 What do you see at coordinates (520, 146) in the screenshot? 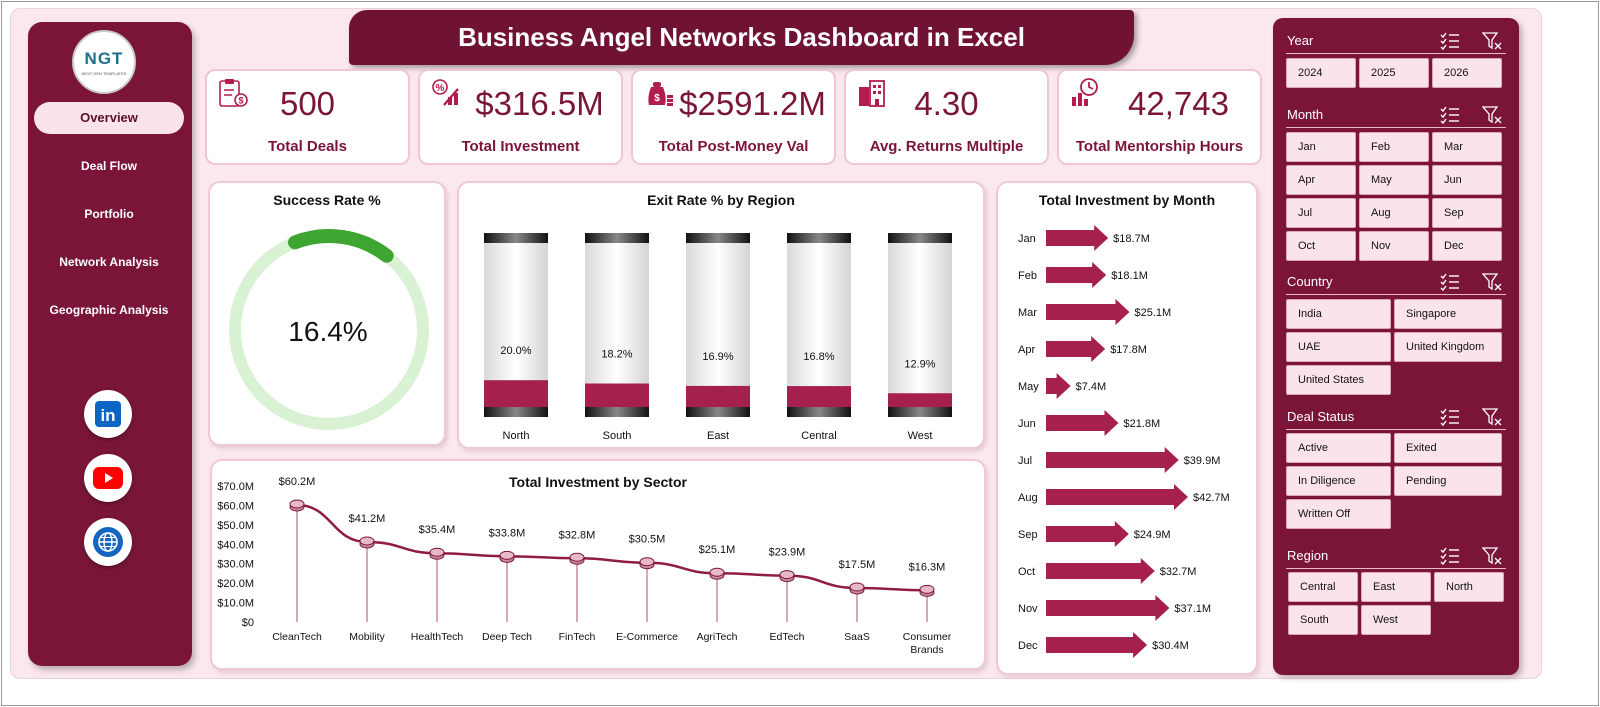
I see `kpi-label: Total Investment` at bounding box center [520, 146].